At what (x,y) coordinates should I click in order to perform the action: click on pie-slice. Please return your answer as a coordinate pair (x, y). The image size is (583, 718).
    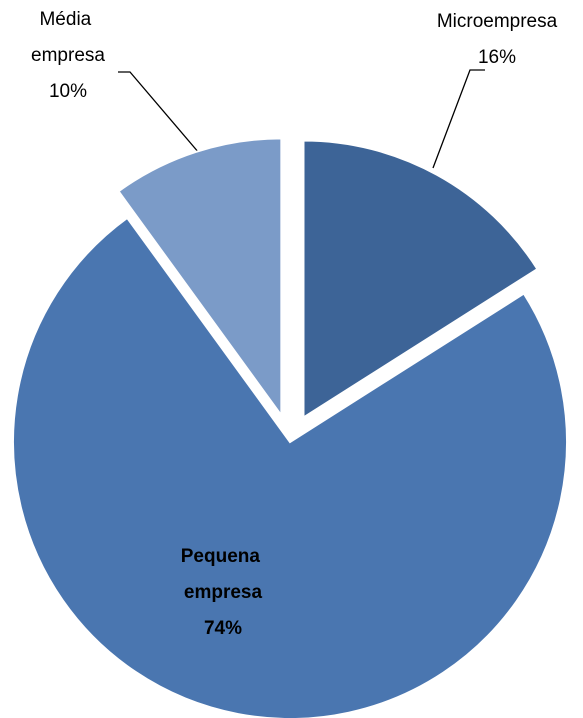
    Looking at the image, I should click on (200, 278).